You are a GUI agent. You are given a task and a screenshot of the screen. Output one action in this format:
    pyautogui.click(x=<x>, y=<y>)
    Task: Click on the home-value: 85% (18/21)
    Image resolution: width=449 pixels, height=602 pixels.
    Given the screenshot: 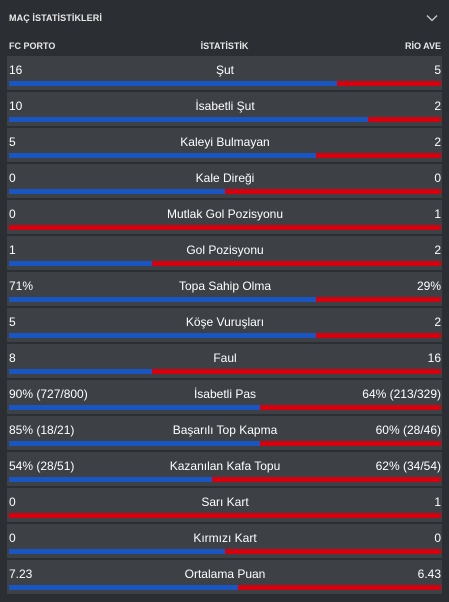 What is the action you would take?
    pyautogui.click(x=42, y=430)
    